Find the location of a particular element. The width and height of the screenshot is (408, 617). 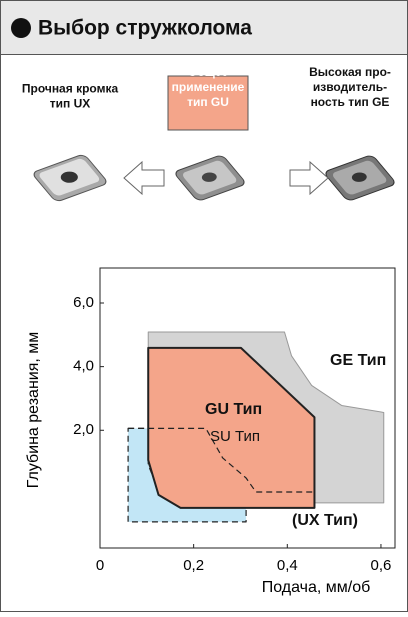

insert-label: Прочная кромка is located at coordinates (70, 89).